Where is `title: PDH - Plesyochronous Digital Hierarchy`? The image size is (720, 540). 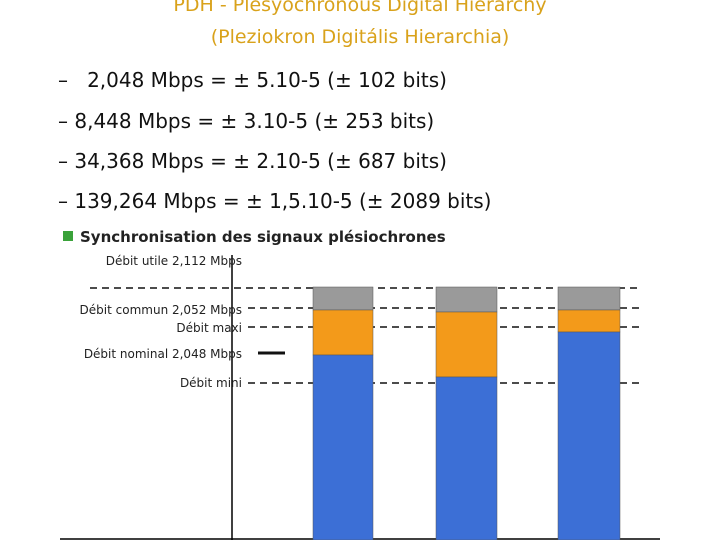
title: PDH - Plesyochronous Digital Hierarchy is located at coordinates (360, 8).